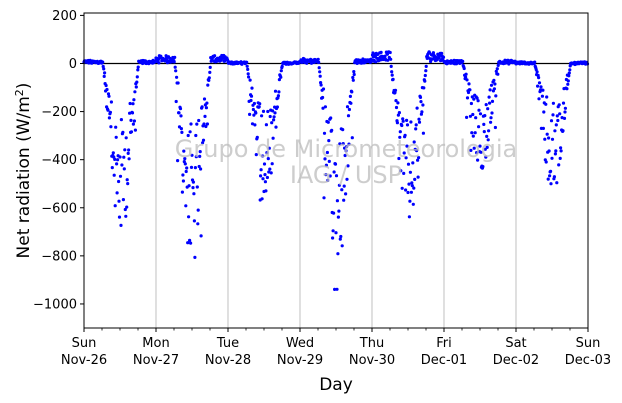 The width and height of the screenshot is (622, 403). What do you see at coordinates (59, 208) in the screenshot?
I see `y-tick-label: −600` at bounding box center [59, 208].